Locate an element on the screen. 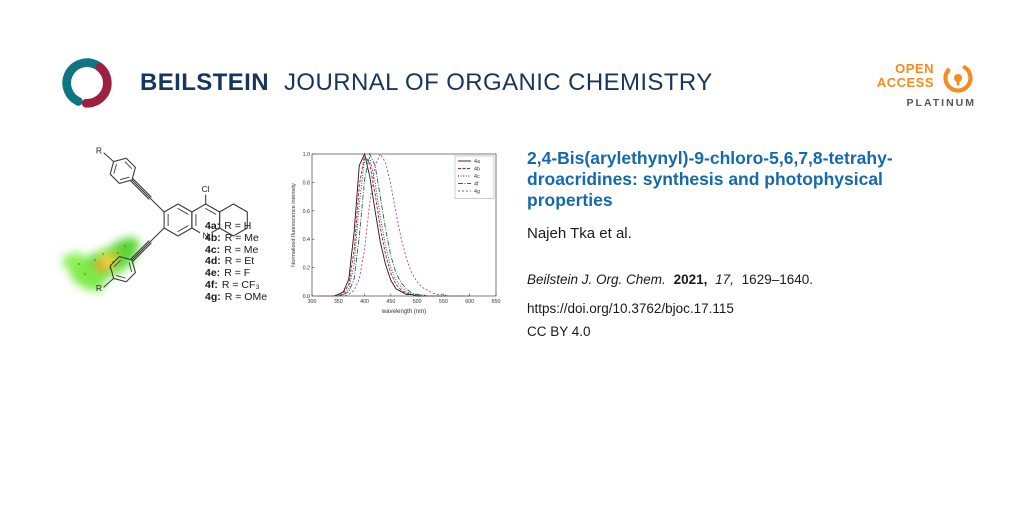  svg-text: 4a is located at coordinates (477, 162).